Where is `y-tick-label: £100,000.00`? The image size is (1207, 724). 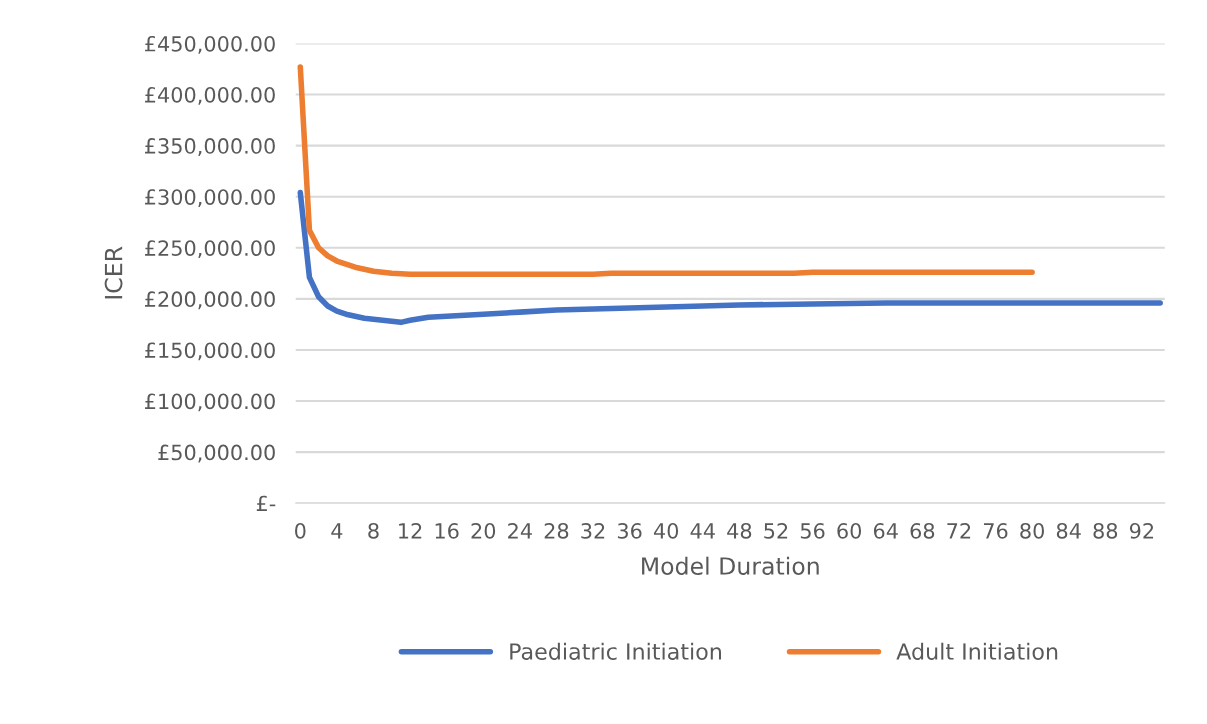
y-tick-label: £100,000.00 is located at coordinates (210, 402).